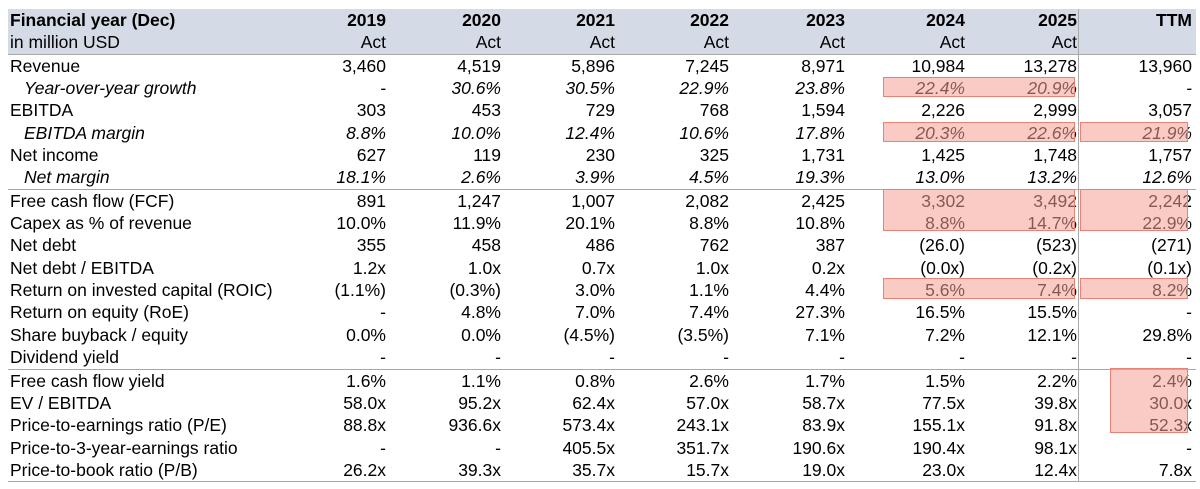 This screenshot has height=489, width=1200. Describe the element at coordinates (371, 110) in the screenshot. I see `table-cell: 303` at that location.